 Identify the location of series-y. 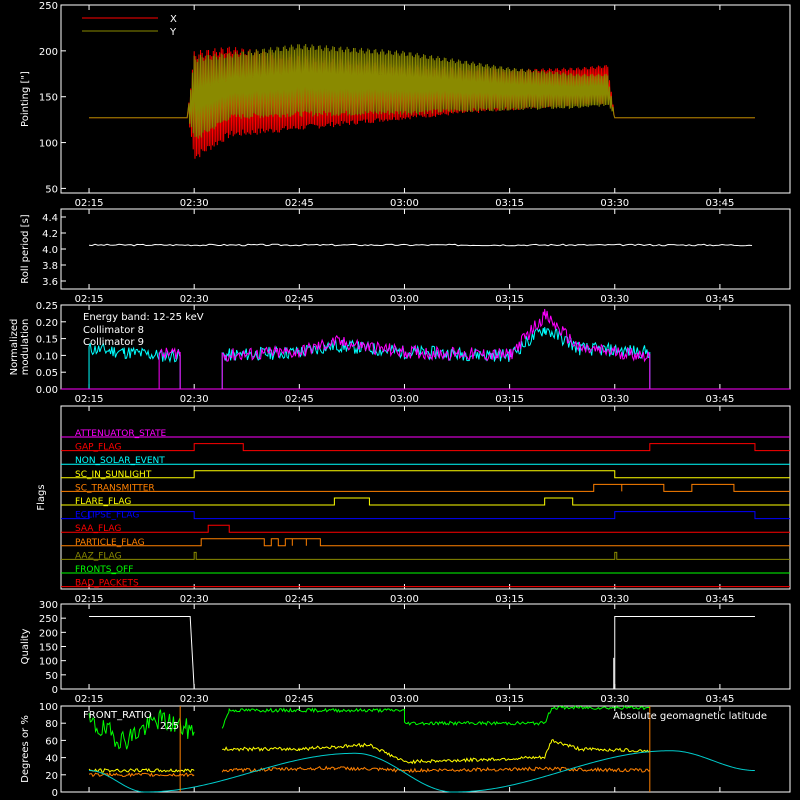
(422, 91).